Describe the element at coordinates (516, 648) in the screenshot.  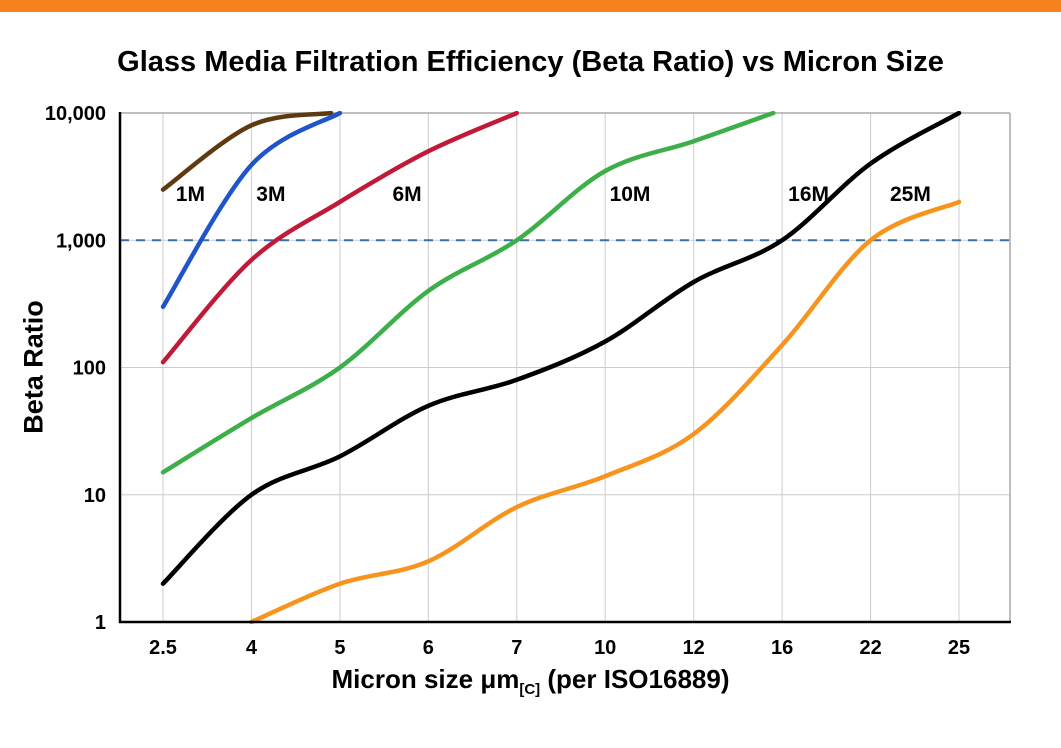
I see `x-tick-label: 7` at that location.